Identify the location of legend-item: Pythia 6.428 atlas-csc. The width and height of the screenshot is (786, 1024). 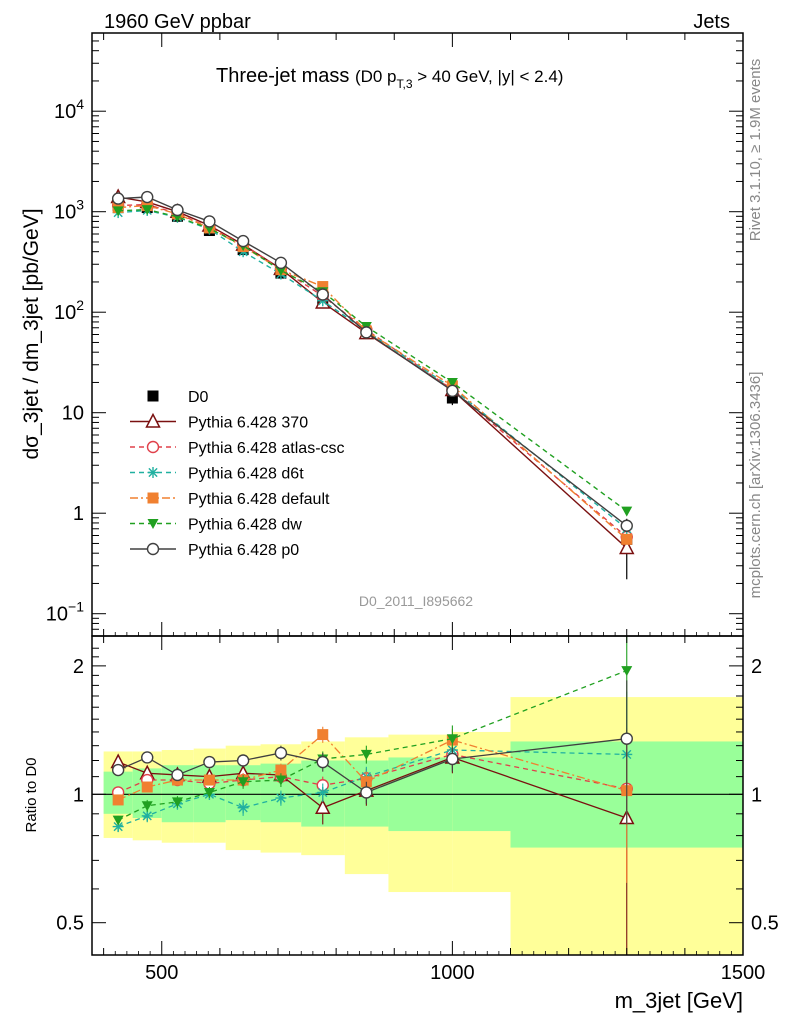
(237, 448).